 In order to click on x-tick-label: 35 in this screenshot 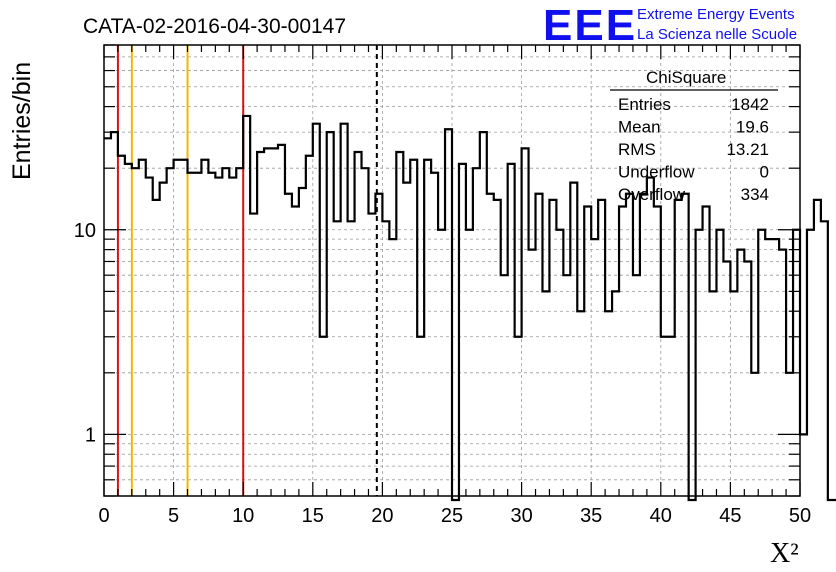, I will do `click(591, 516)`.